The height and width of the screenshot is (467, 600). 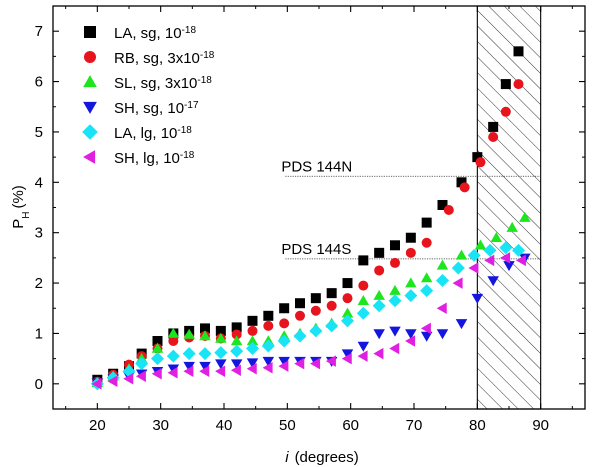 What do you see at coordinates (18, 196) in the screenshot?
I see `y-axis-title-rest: (%)` at bounding box center [18, 196].